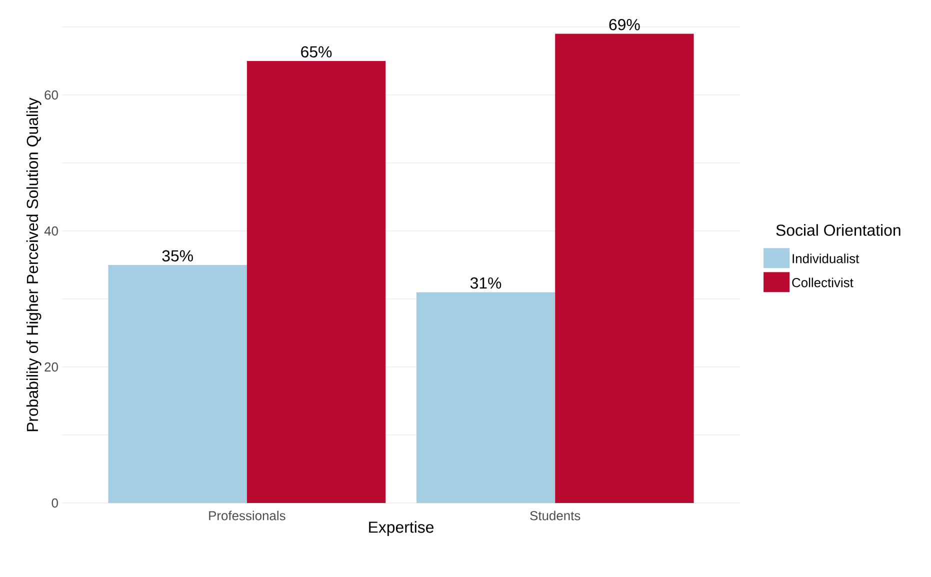  I want to click on x-axis-title: Expertise, so click(401, 528).